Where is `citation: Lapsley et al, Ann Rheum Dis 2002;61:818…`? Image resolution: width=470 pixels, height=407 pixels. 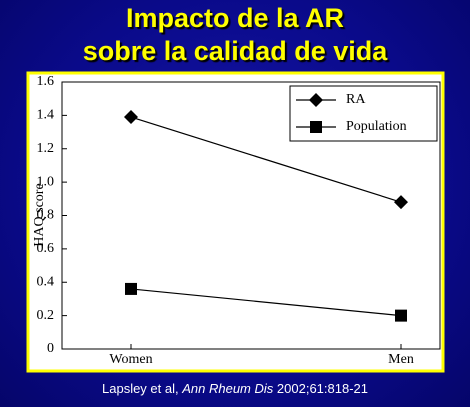
citation: Lapsley et al, Ann Rheum Dis 2002;61:818… is located at coordinates (235, 388).